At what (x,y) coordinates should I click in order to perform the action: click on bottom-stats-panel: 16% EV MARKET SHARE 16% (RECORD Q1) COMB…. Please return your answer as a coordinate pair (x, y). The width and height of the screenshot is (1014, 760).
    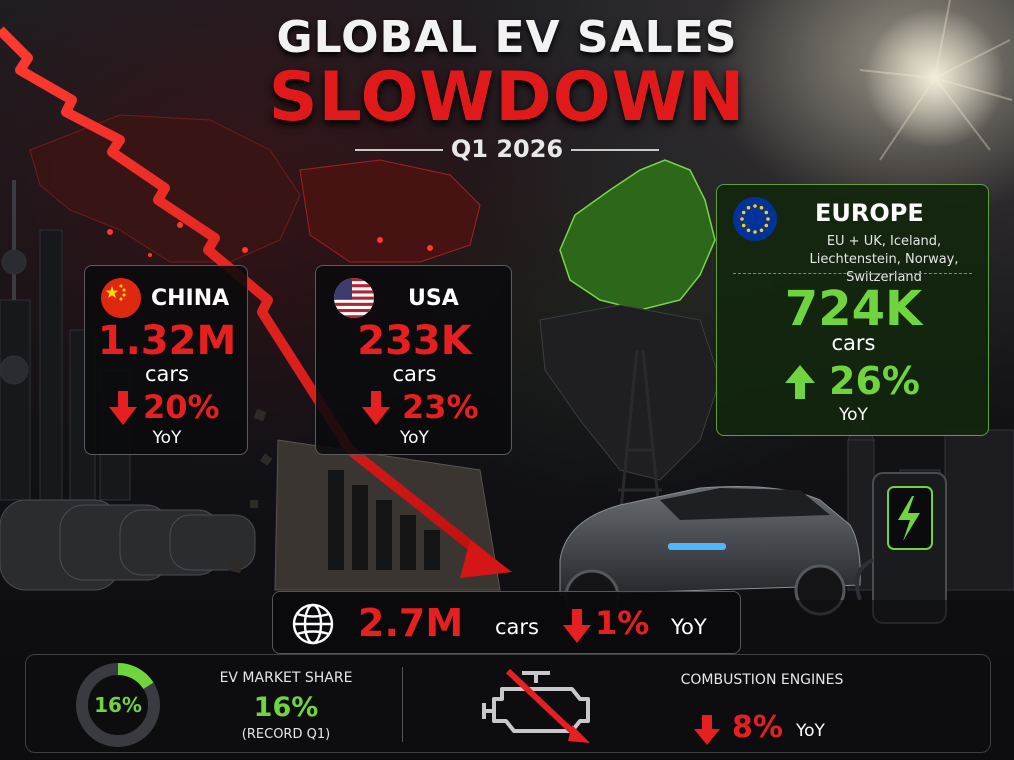
    Looking at the image, I should click on (508, 703).